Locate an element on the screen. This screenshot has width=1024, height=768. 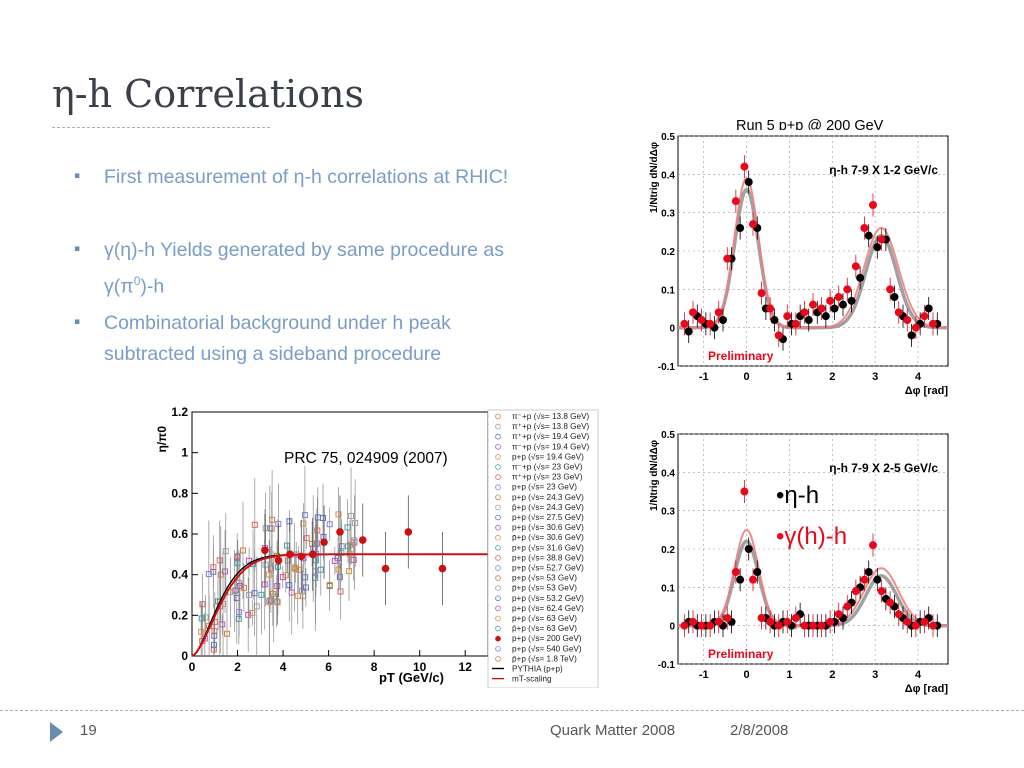
y-axis-label: 1/Ntrig dN/dΔφ is located at coordinates (654, 177).